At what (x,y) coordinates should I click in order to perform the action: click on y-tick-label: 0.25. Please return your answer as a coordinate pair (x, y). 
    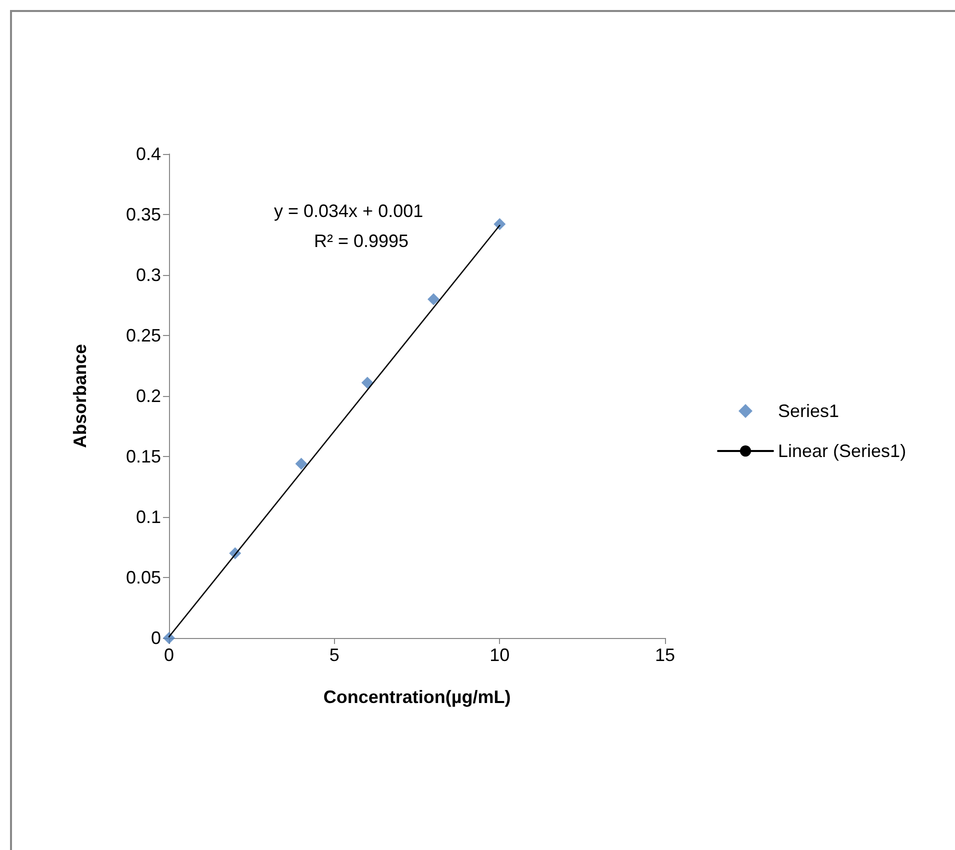
    Looking at the image, I should click on (143, 336).